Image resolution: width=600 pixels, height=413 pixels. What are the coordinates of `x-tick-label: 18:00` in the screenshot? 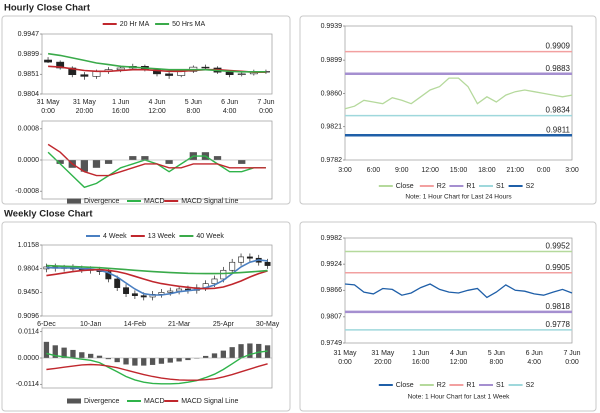 It's located at (487, 170).